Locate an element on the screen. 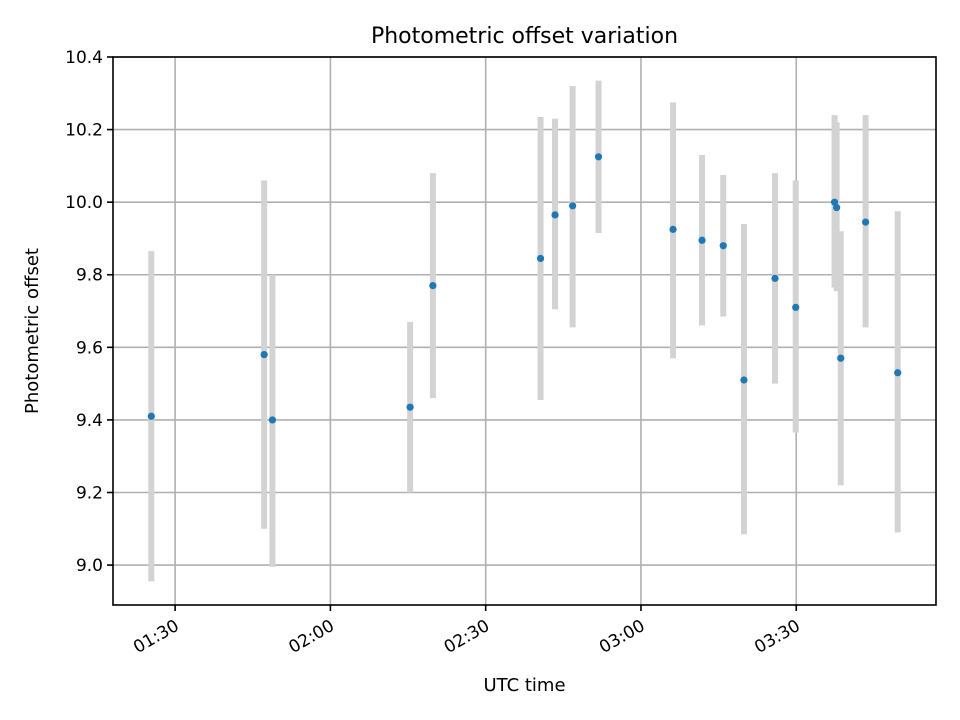 The image size is (960, 720). y-axis-ticks: 9.0 9.2 9.4 9.6 9.8 10.0 10.2 10.4 is located at coordinates (89, 312).